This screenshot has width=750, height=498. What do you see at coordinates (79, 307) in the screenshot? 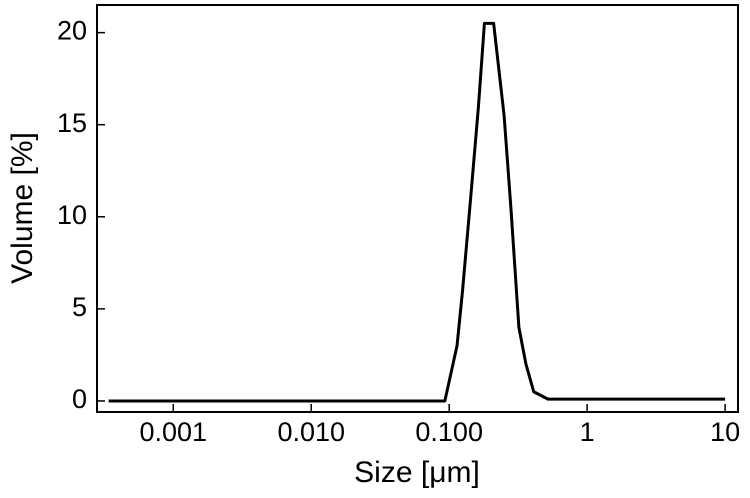
I see `y-tick-label: 5` at bounding box center [79, 307].